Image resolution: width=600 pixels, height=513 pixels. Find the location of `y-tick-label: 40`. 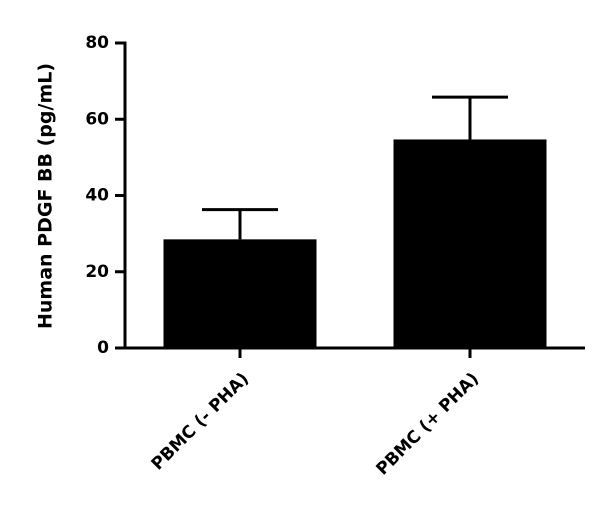

y-tick-label: 40 is located at coordinates (97, 196).